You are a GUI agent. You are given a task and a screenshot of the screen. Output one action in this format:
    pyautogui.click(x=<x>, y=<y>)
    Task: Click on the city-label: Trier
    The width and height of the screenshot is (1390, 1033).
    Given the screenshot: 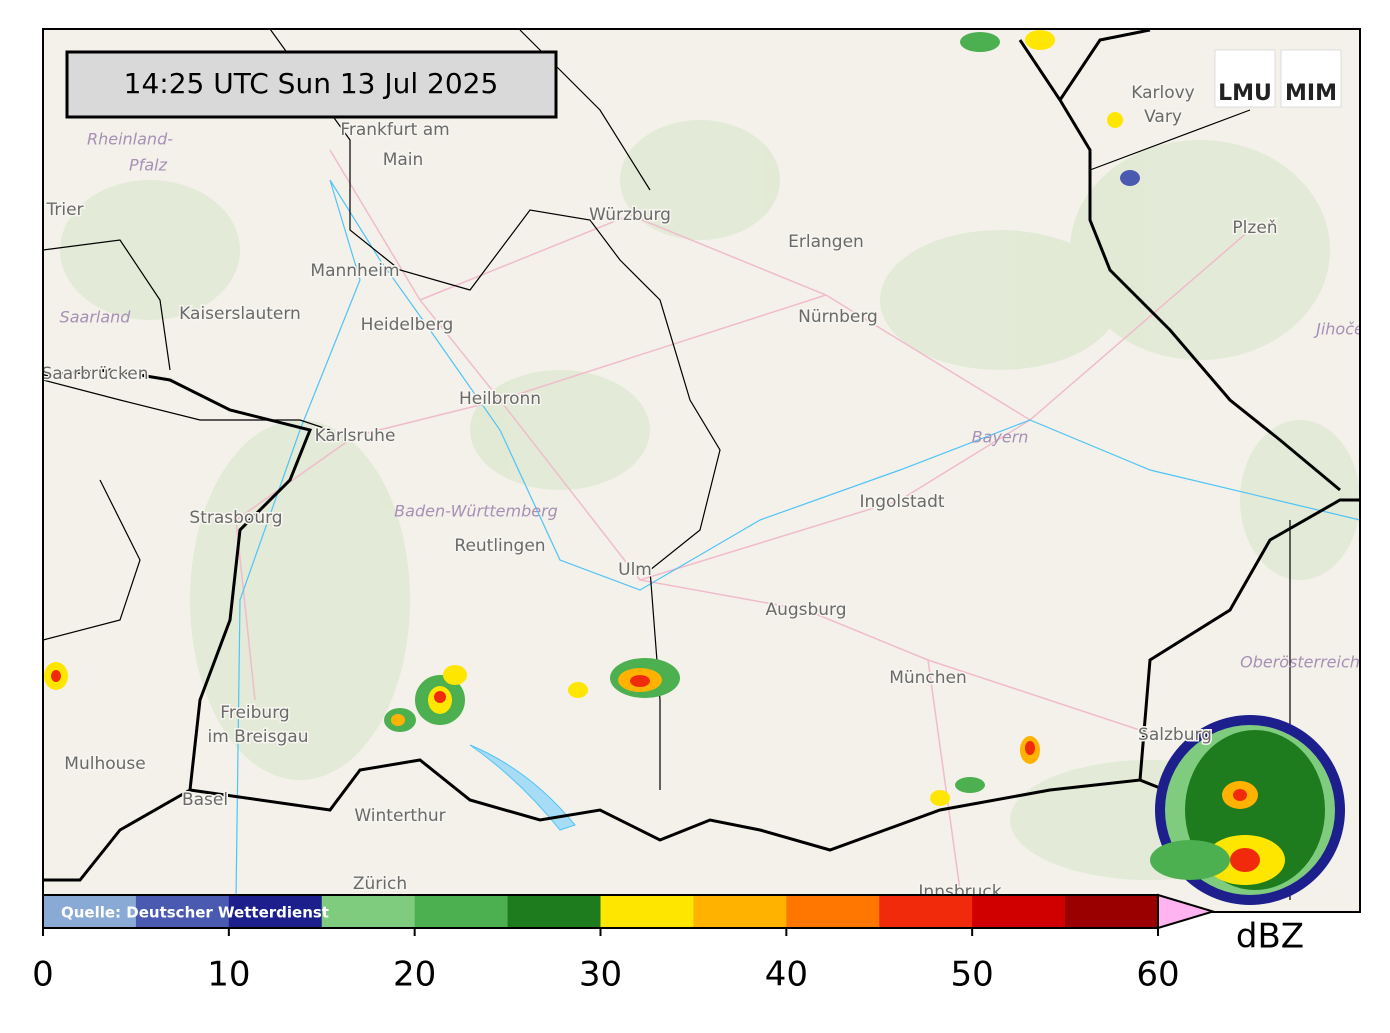 What is the action you would take?
    pyautogui.click(x=64, y=210)
    